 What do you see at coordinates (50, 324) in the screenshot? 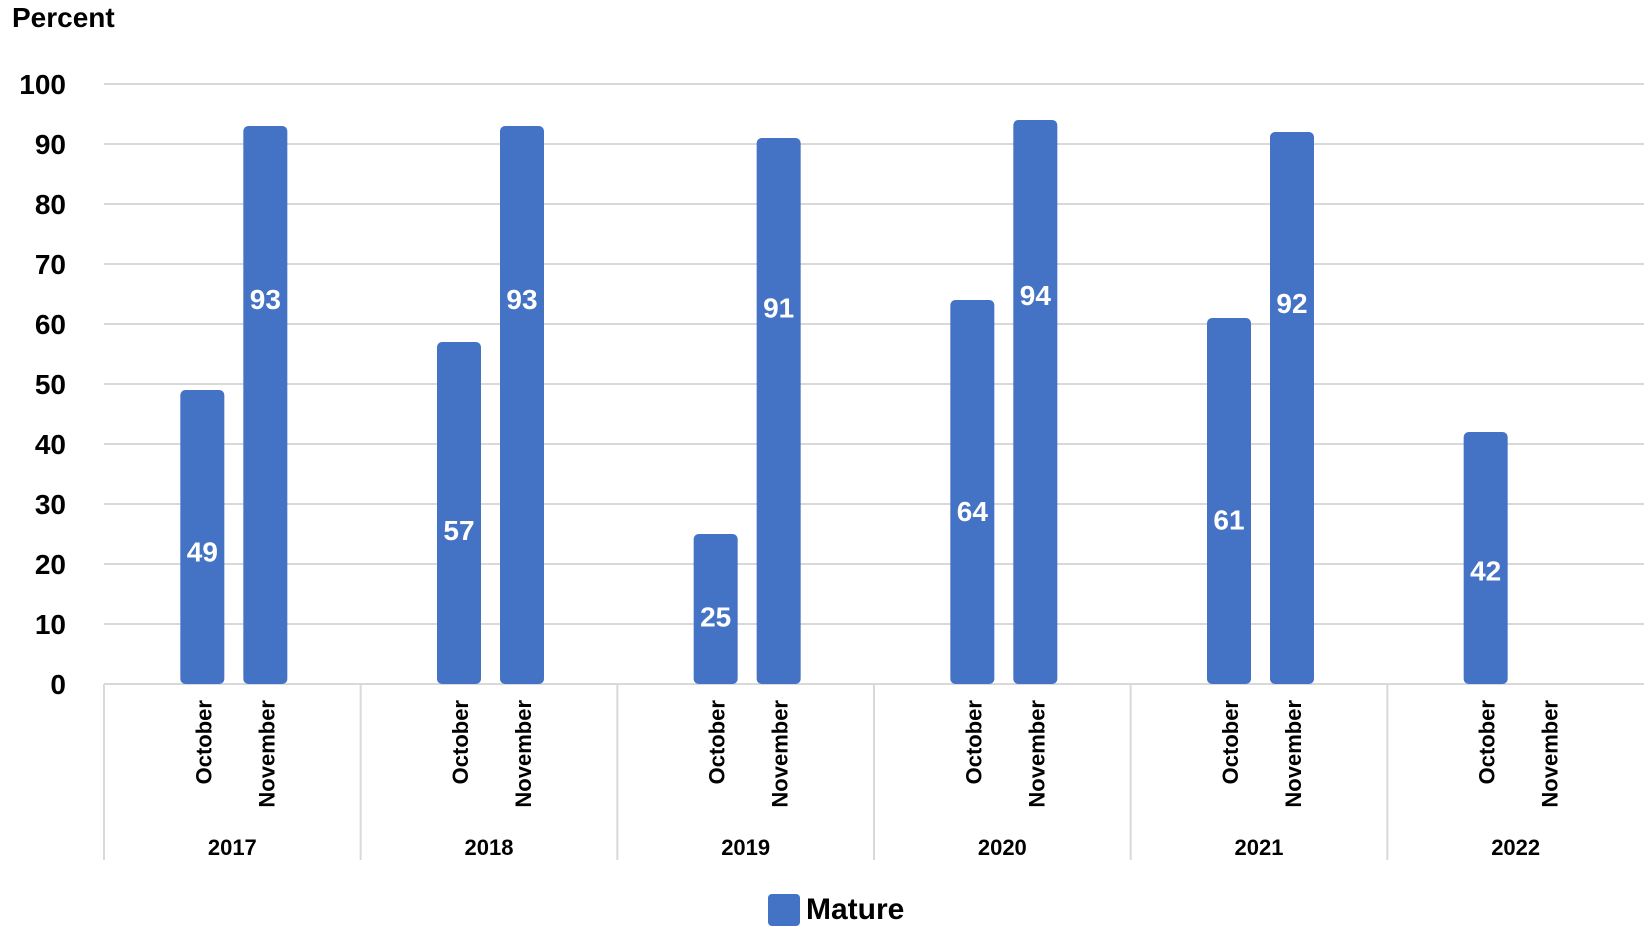
I see `y-tick-label: 60` at bounding box center [50, 324].